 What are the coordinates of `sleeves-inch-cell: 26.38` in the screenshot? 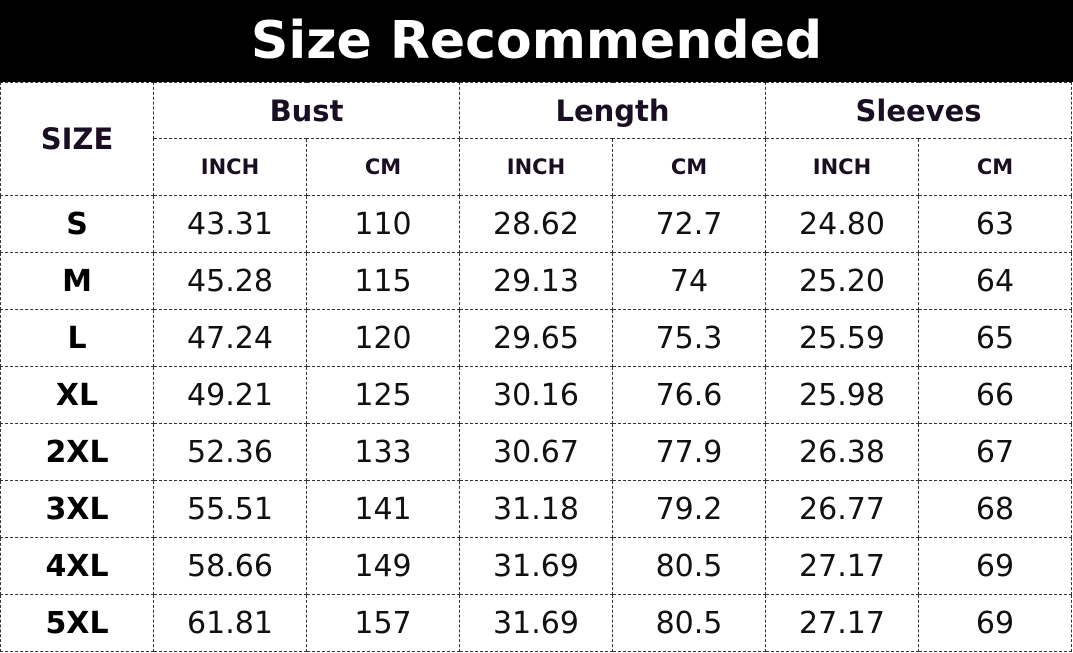 It's located at (842, 452).